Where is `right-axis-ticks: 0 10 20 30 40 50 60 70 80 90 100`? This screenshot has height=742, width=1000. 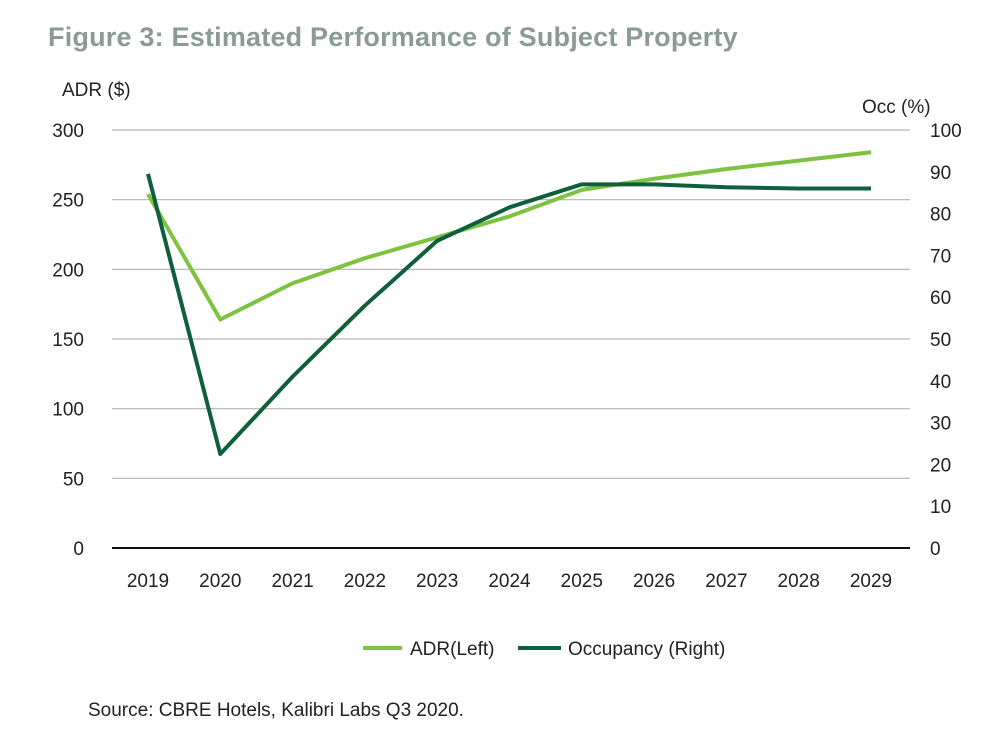 right-axis-ticks: 0 10 20 30 40 50 60 70 80 90 100 is located at coordinates (946, 340).